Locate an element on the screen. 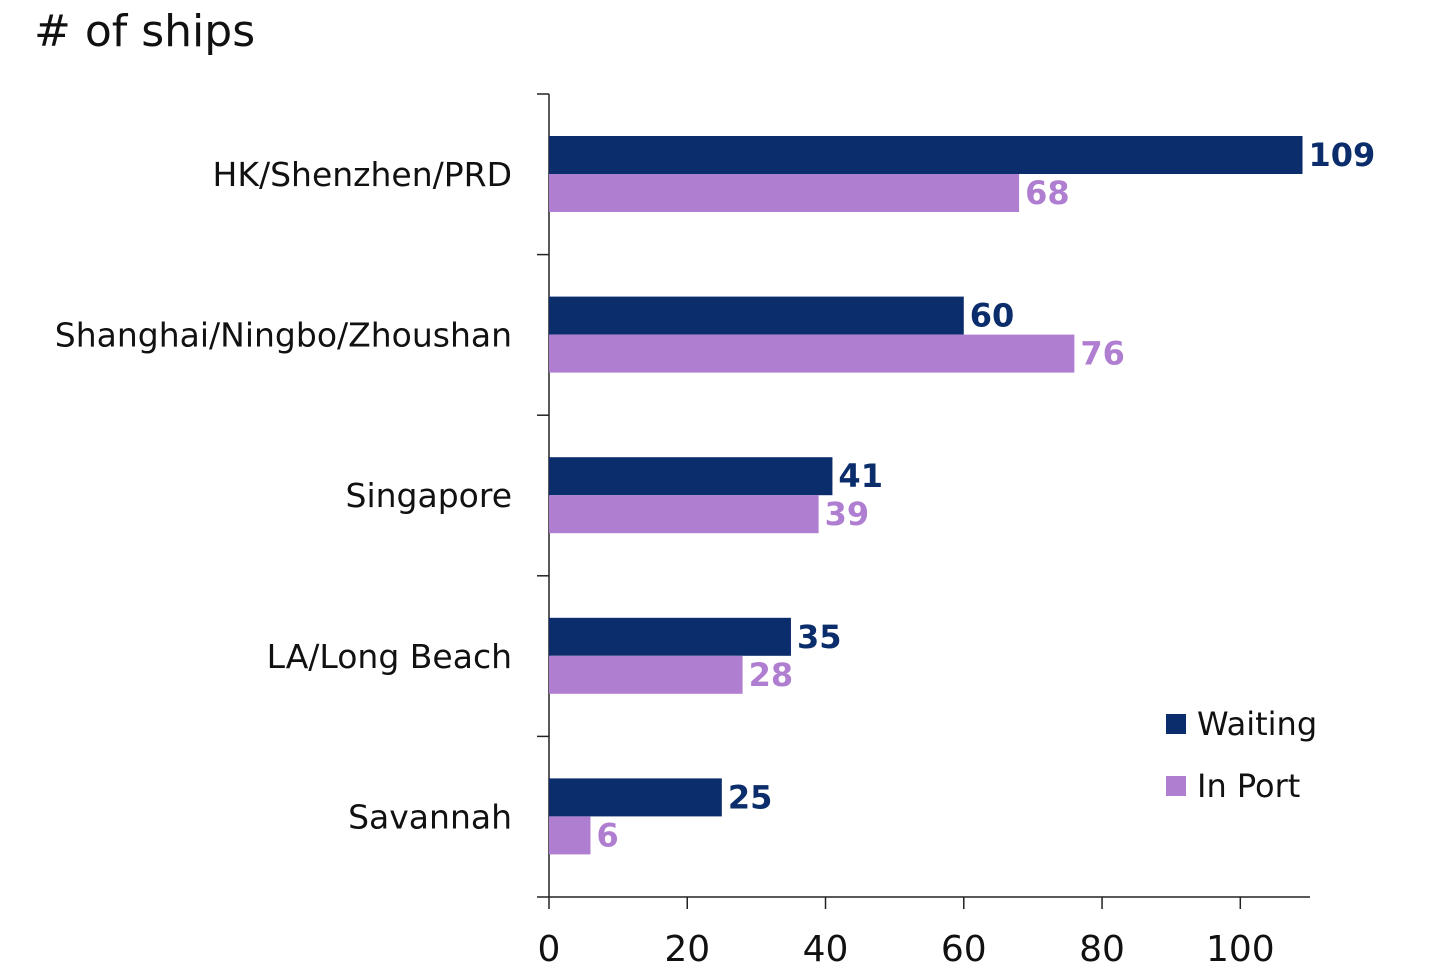 The image size is (1440, 980). legend-swatch-waiting is located at coordinates (1176, 724).